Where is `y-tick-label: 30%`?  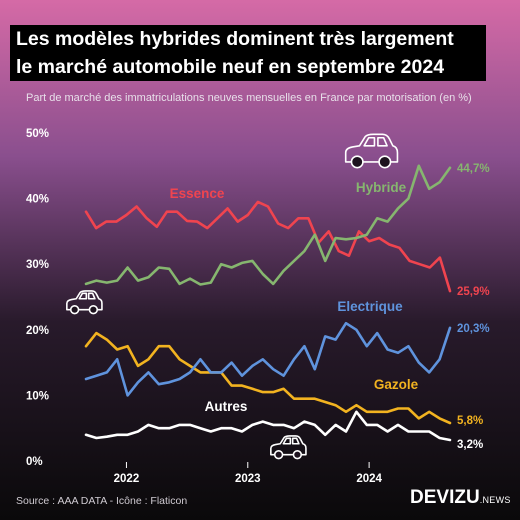
y-tick-label: 30% is located at coordinates (37, 265).